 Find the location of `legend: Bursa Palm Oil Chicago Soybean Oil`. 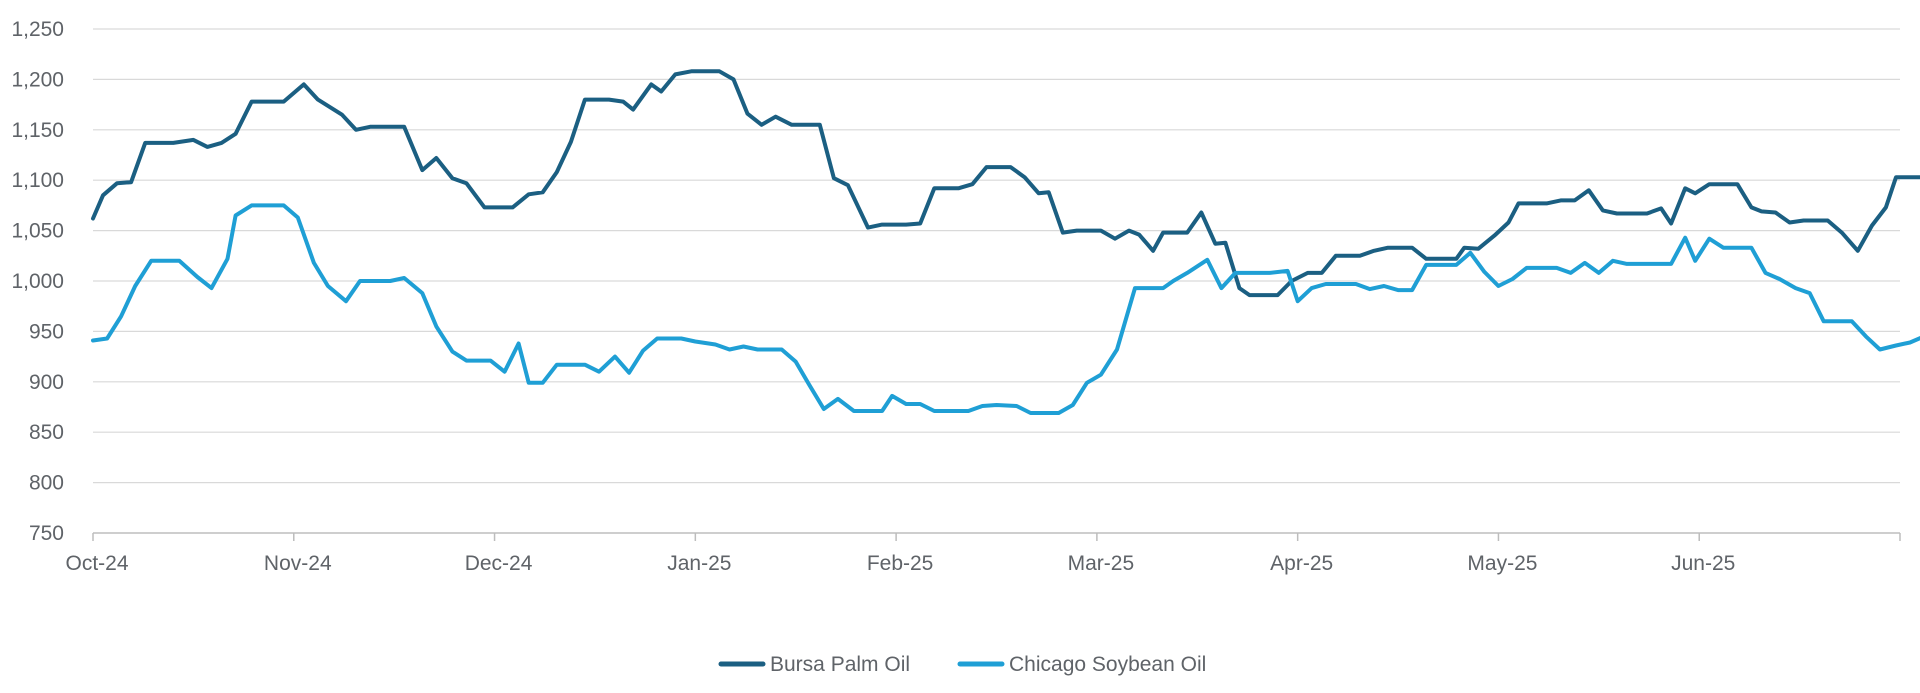

legend: Bursa Palm Oil Chicago Soybean Oil is located at coordinates (962, 664).